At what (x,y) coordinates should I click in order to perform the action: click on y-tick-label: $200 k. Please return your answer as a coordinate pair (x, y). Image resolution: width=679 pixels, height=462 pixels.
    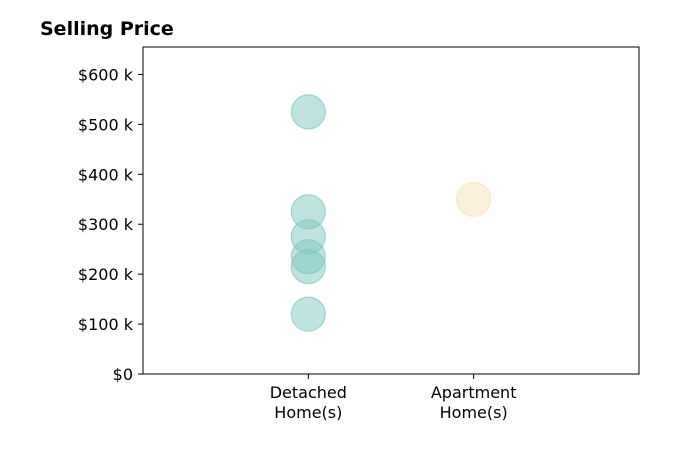
    Looking at the image, I should click on (106, 274).